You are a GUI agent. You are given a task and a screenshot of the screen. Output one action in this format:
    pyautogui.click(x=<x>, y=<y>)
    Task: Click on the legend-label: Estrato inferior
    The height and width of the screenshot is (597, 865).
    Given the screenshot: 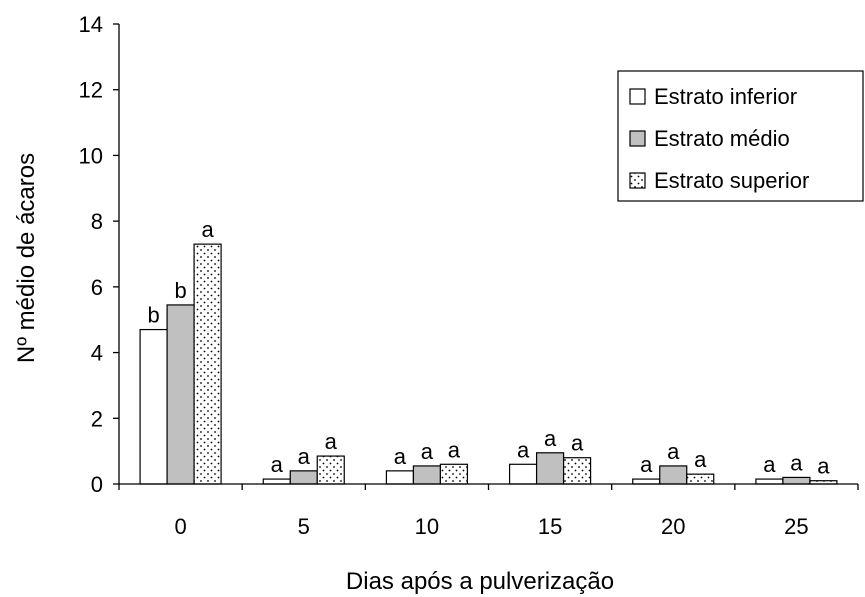 What is the action you would take?
    pyautogui.click(x=725, y=96)
    